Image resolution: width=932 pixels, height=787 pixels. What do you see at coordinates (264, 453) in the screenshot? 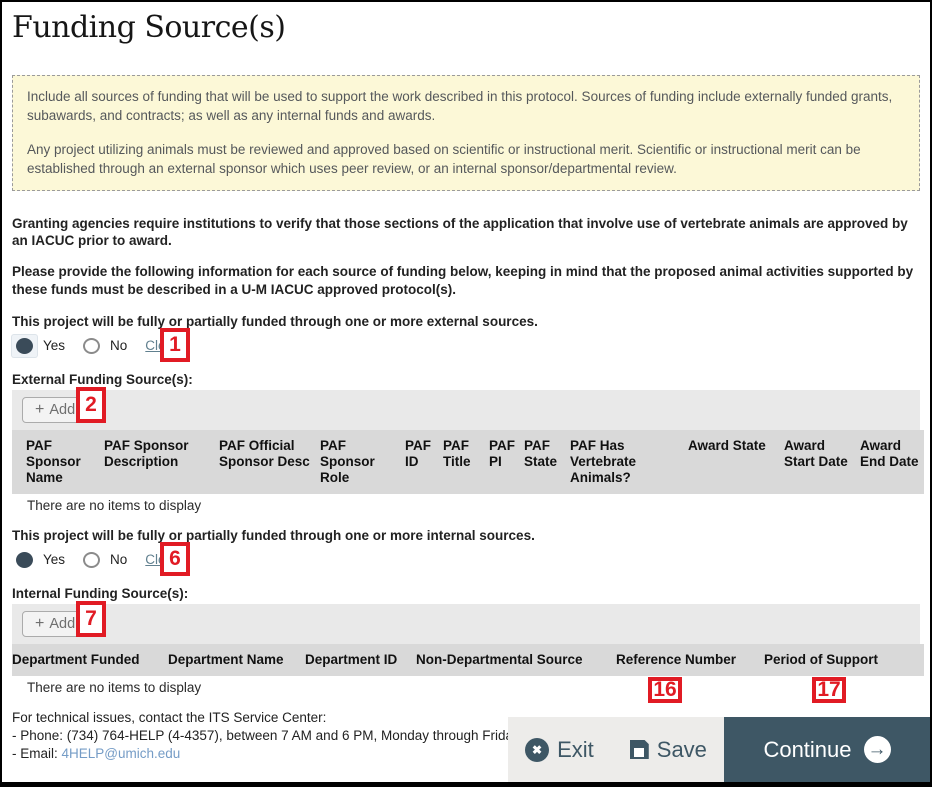
I see `column-header: PAF Official Sponsor Desc` at bounding box center [264, 453].